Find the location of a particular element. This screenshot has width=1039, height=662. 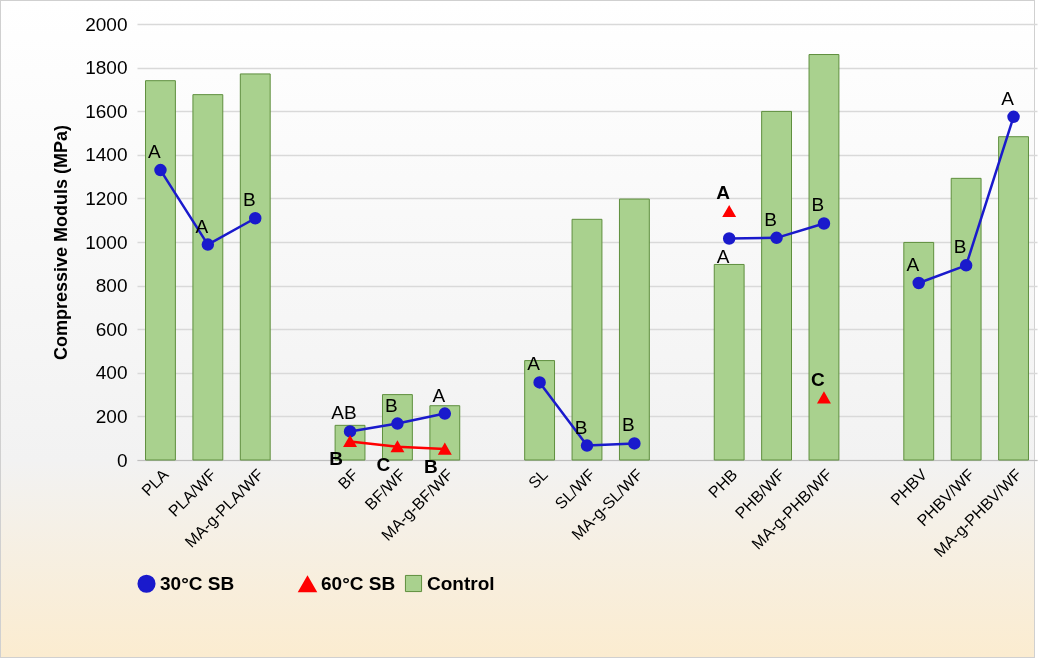

y-tick-label: 1800 is located at coordinates (106, 68).